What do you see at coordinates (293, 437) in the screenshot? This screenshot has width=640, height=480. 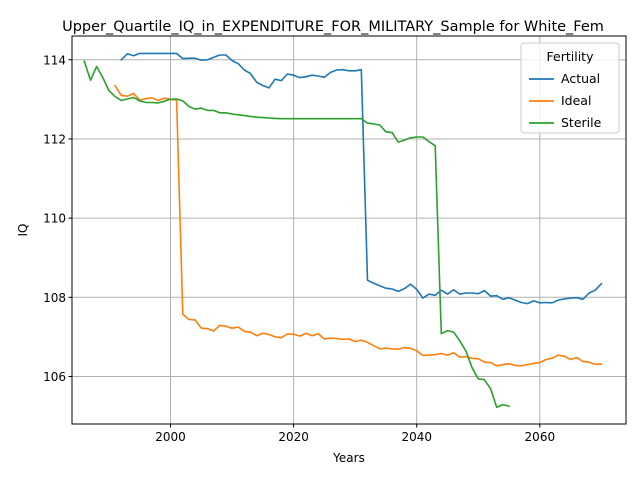 I see `x-tick-label: 2020` at bounding box center [293, 437].